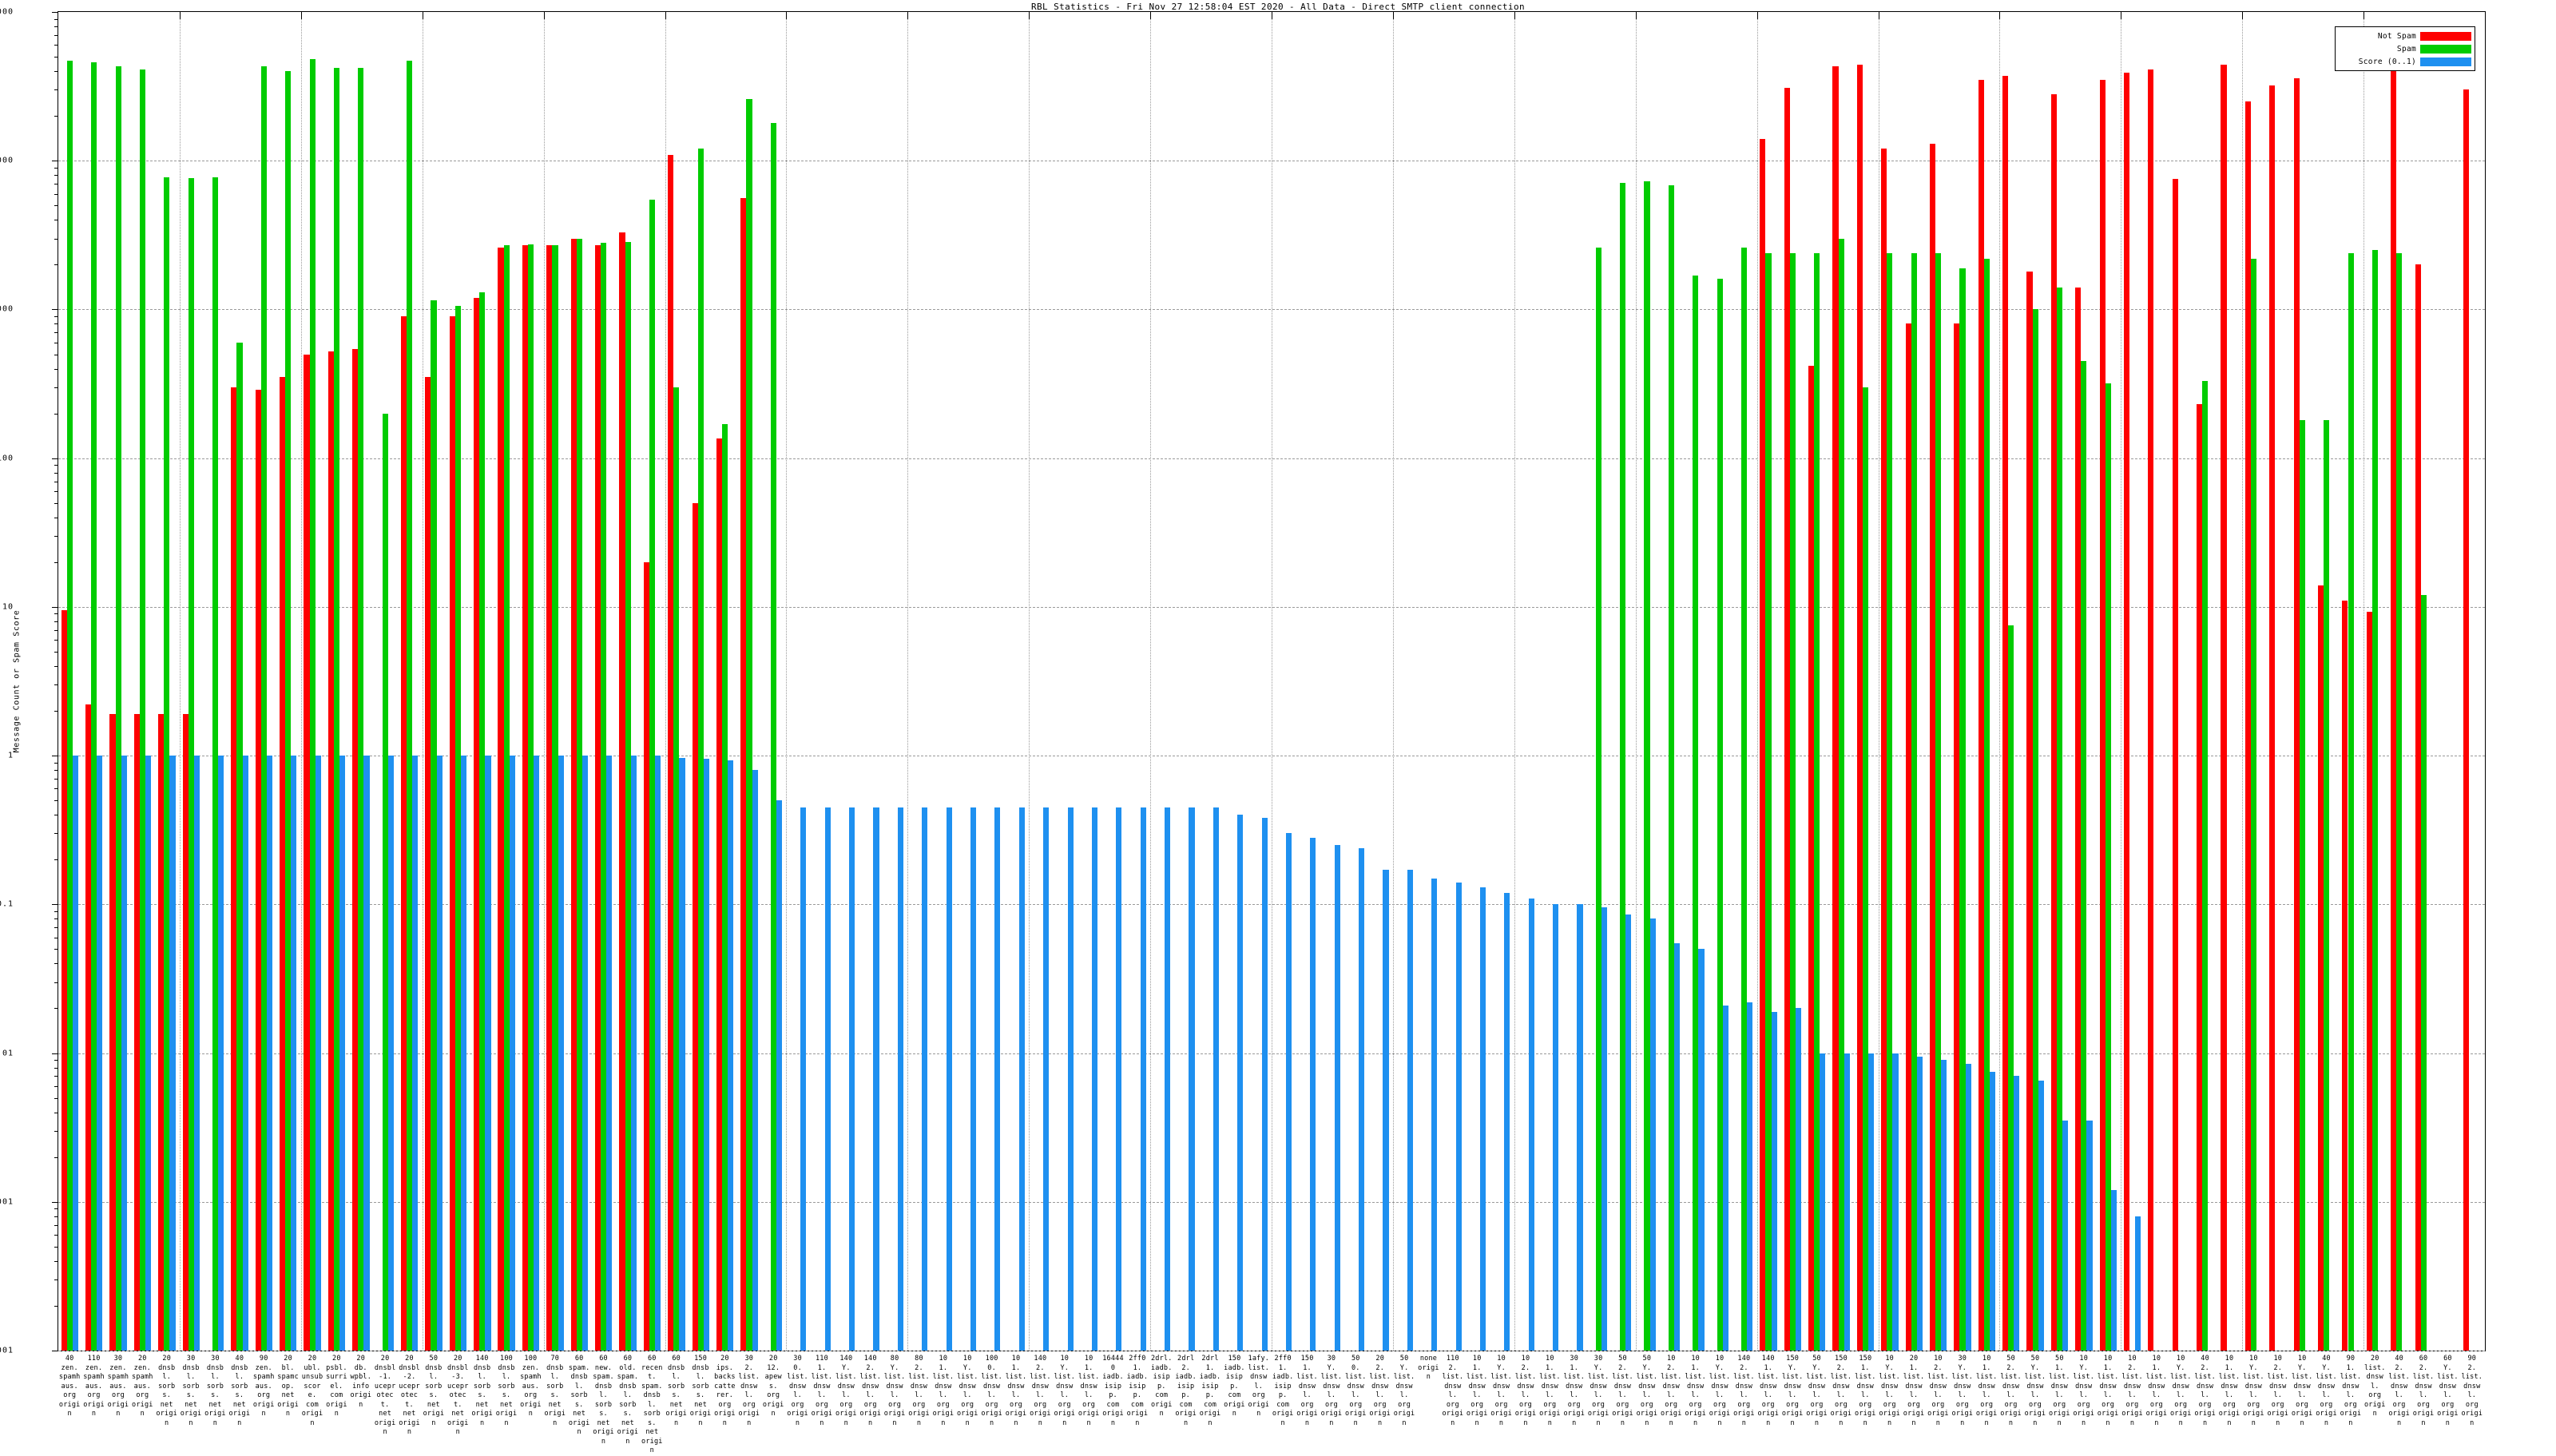 Image resolution: width=2556 pixels, height=1456 pixels. Describe the element at coordinates (2405, 36) in the screenshot. I see `legend-item: Not Spam` at that location.